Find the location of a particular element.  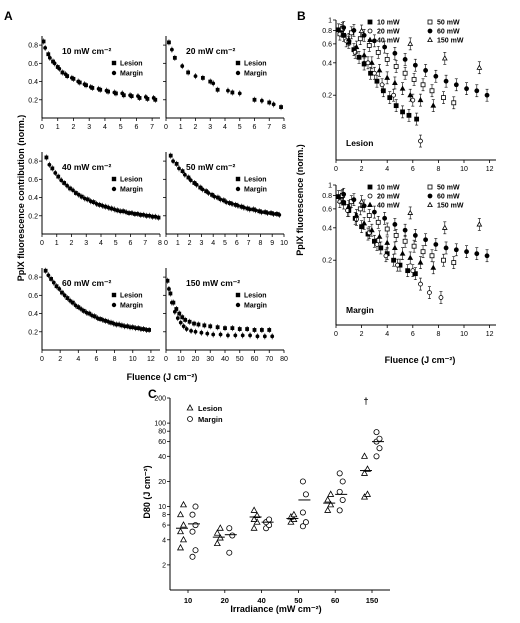

x-tick-label: 8 is located at coordinates (438, 169).